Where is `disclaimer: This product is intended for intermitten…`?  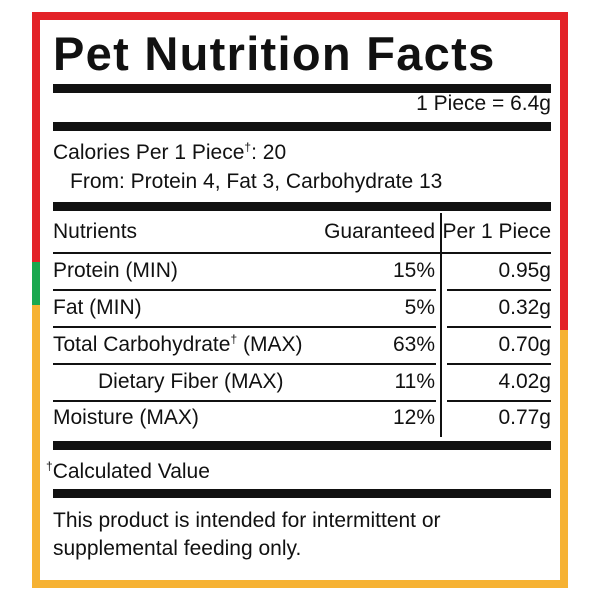
disclaimer: This product is intended for intermitten… is located at coordinates (247, 534).